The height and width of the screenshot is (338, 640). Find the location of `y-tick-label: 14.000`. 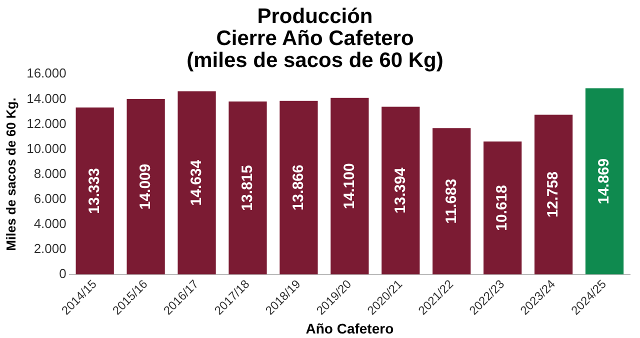

y-tick-label: 14.000 is located at coordinates (46, 98).